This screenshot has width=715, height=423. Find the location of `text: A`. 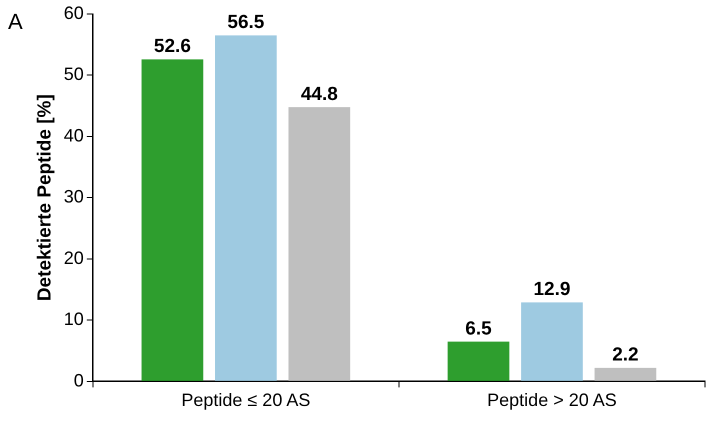

text: A is located at coordinates (15, 21).